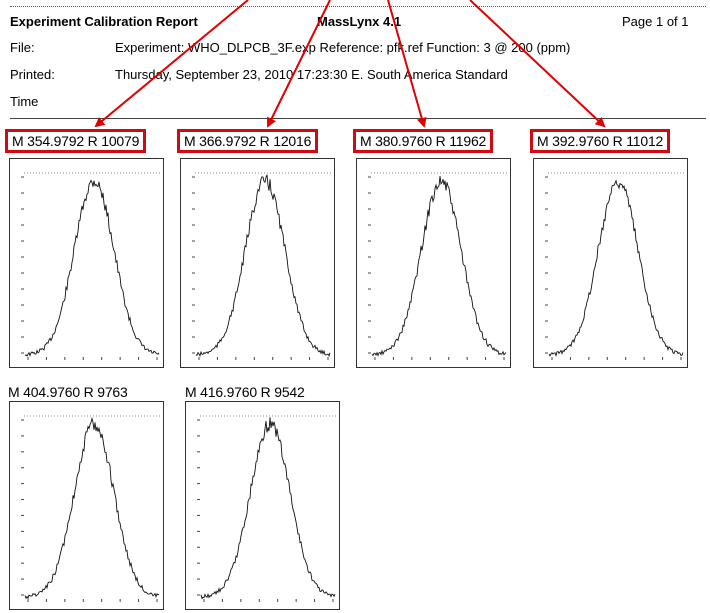 This screenshot has height=613, width=710. I want to click on peak-label-6: M 416.9760 R 9542, so click(245, 392).